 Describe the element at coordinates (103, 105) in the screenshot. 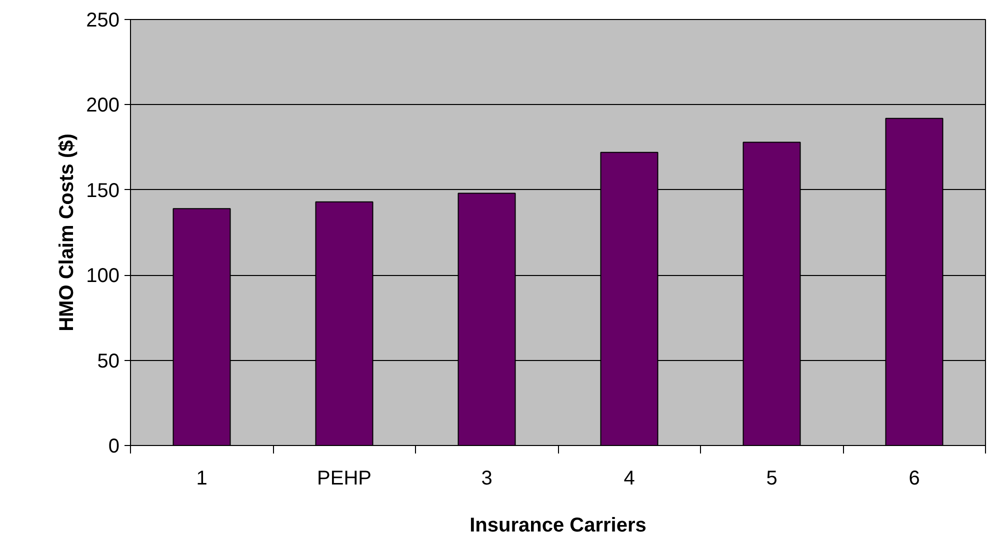

I see `y-tick-label: 200` at that location.